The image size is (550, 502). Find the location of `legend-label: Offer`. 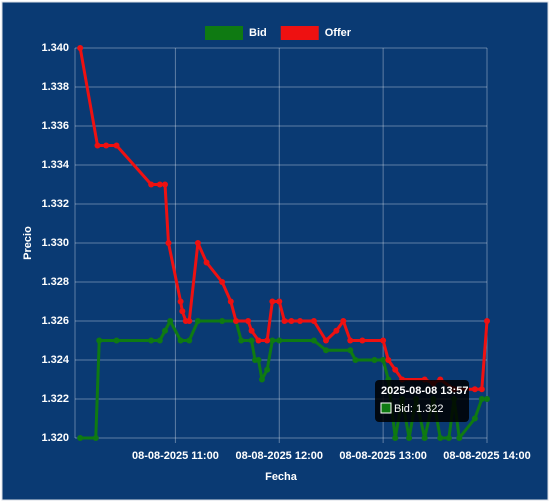

legend-label: Offer is located at coordinates (338, 33).